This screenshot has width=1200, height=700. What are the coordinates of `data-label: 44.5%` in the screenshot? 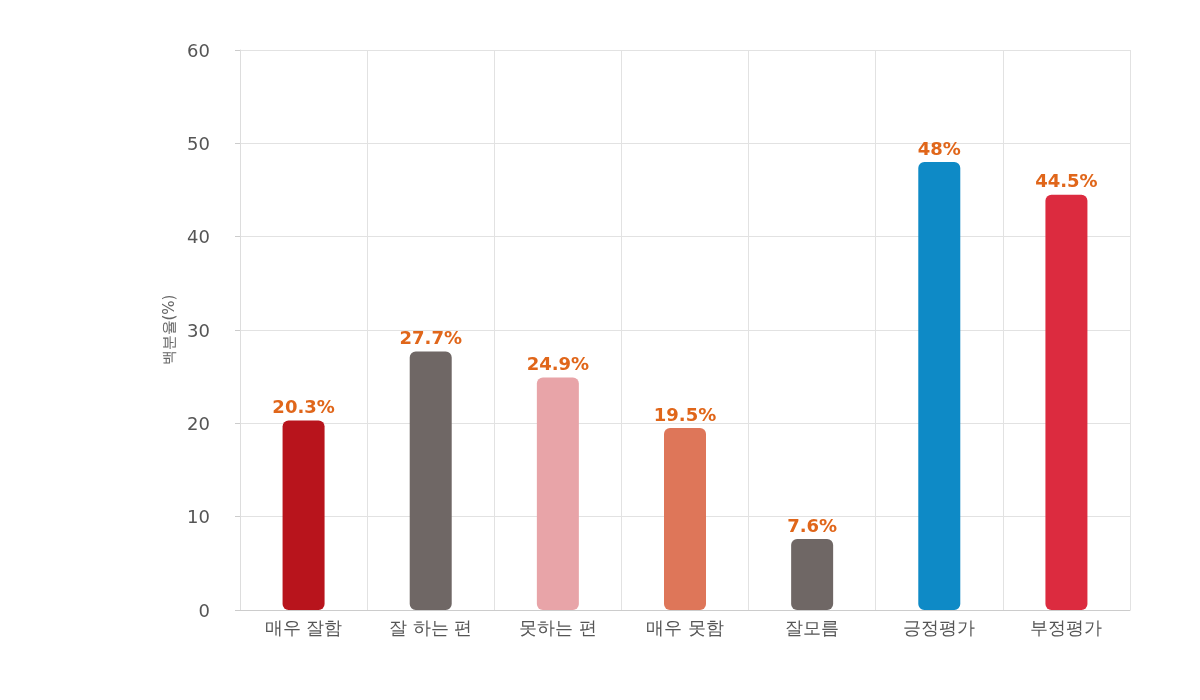 It's located at (1066, 181).